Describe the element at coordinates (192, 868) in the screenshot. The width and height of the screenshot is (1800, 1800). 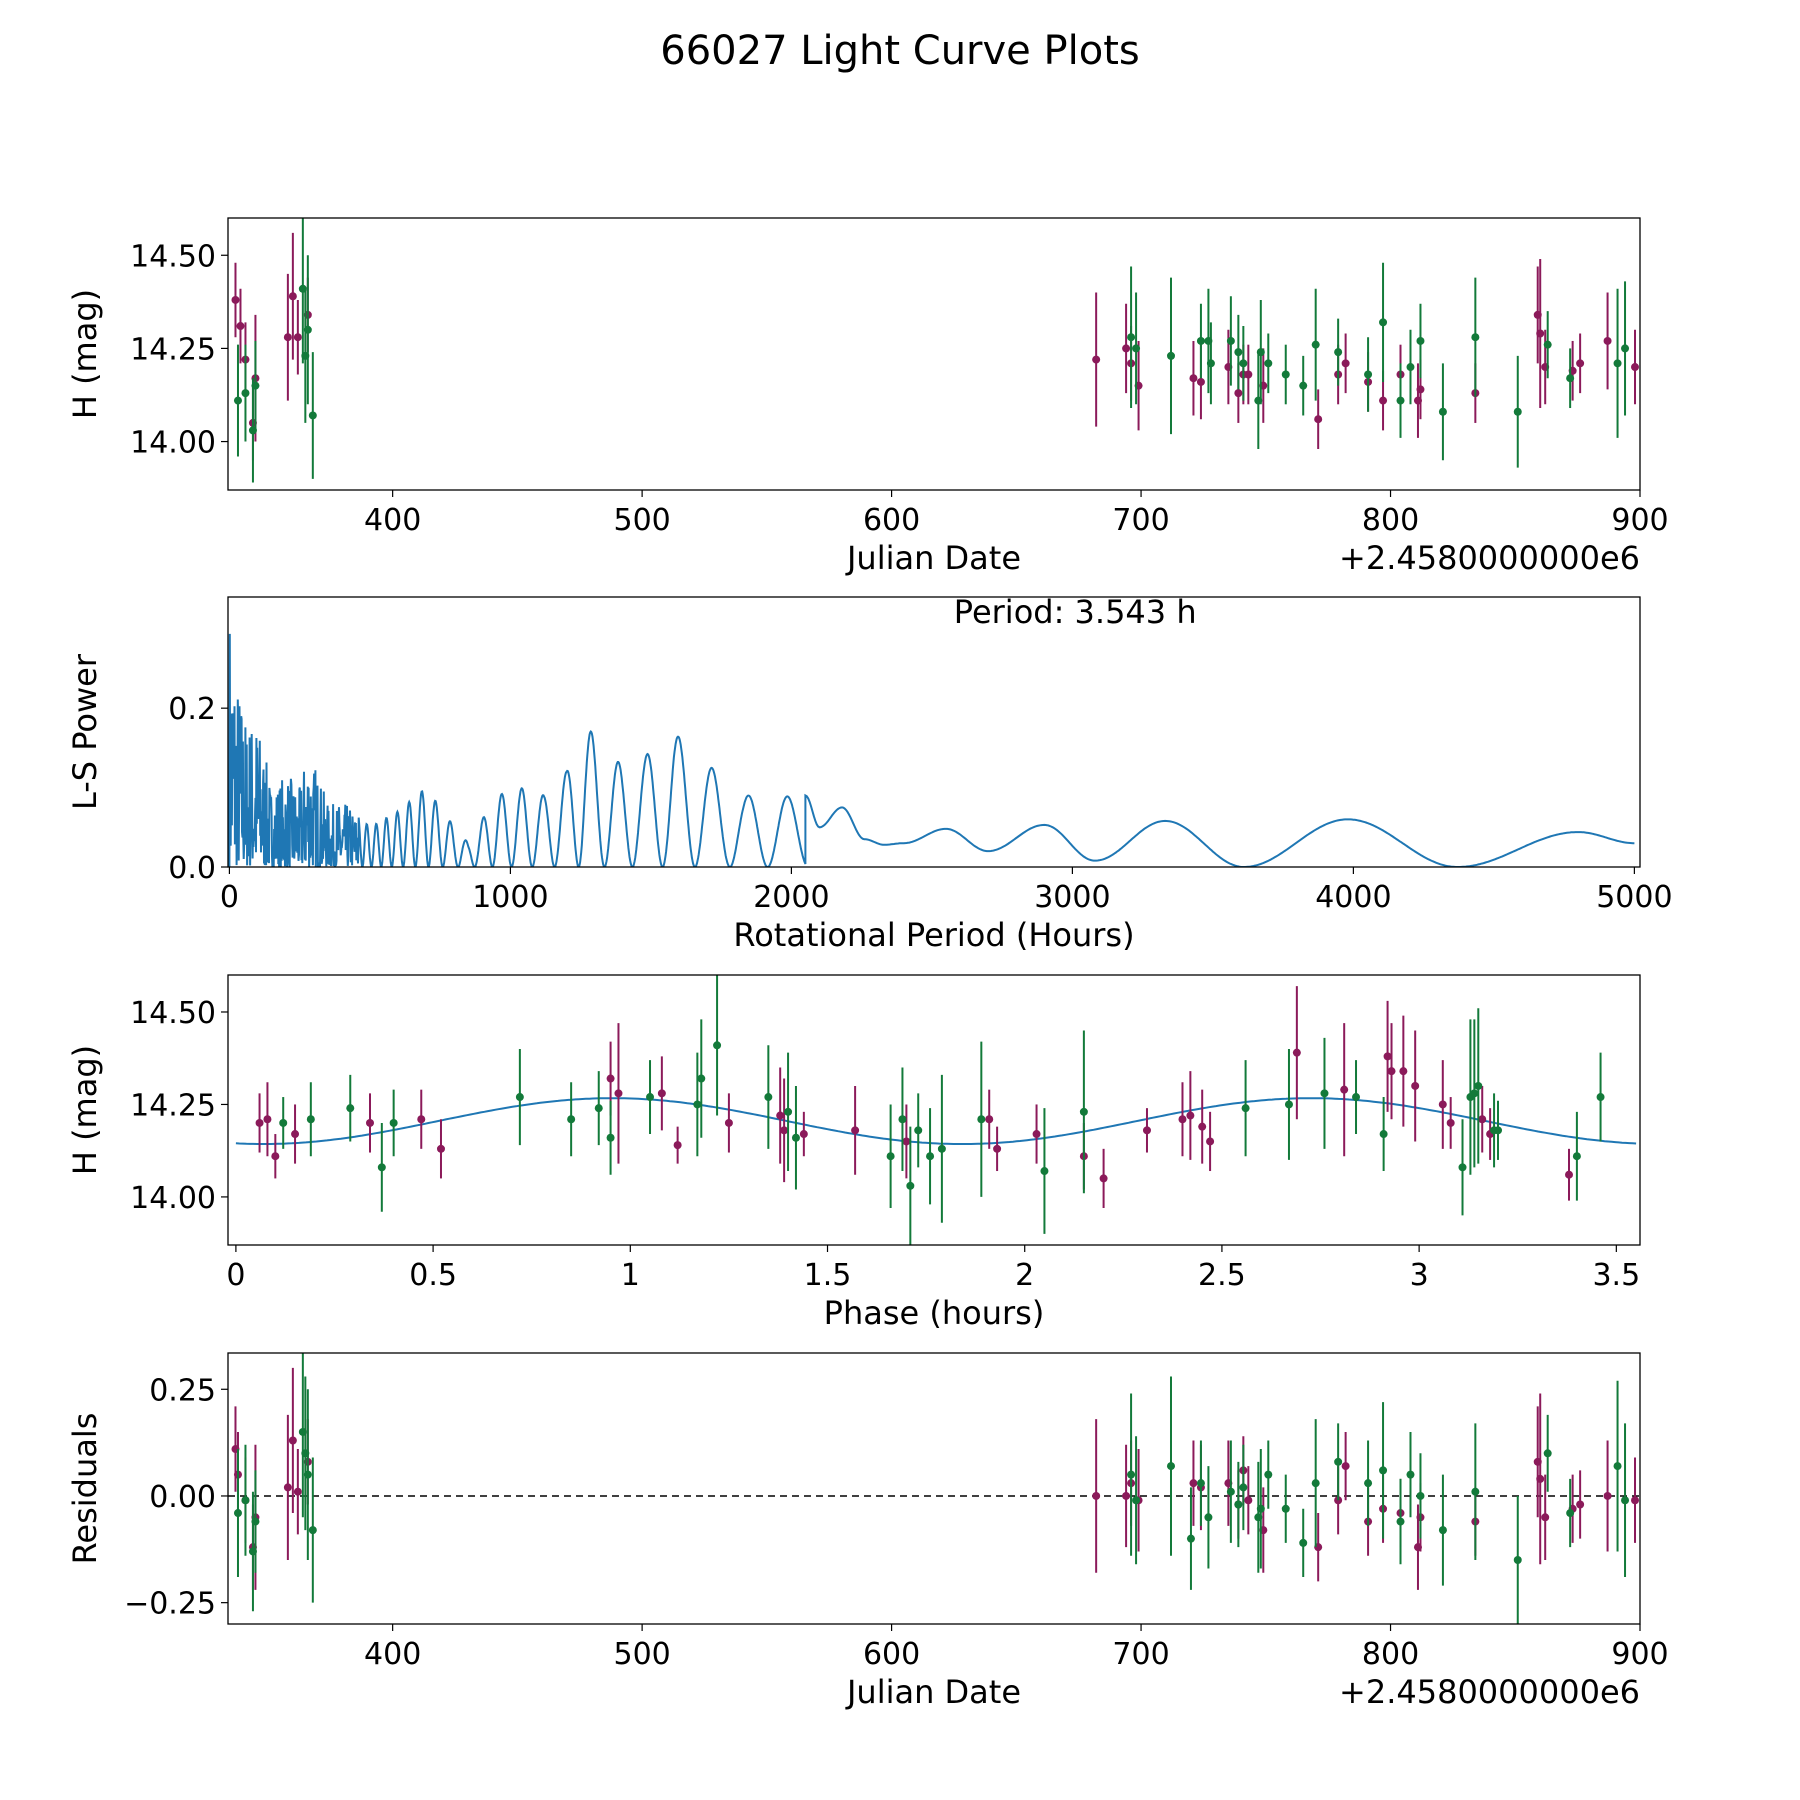
I see `y-tick-label: 0.0` at that location.